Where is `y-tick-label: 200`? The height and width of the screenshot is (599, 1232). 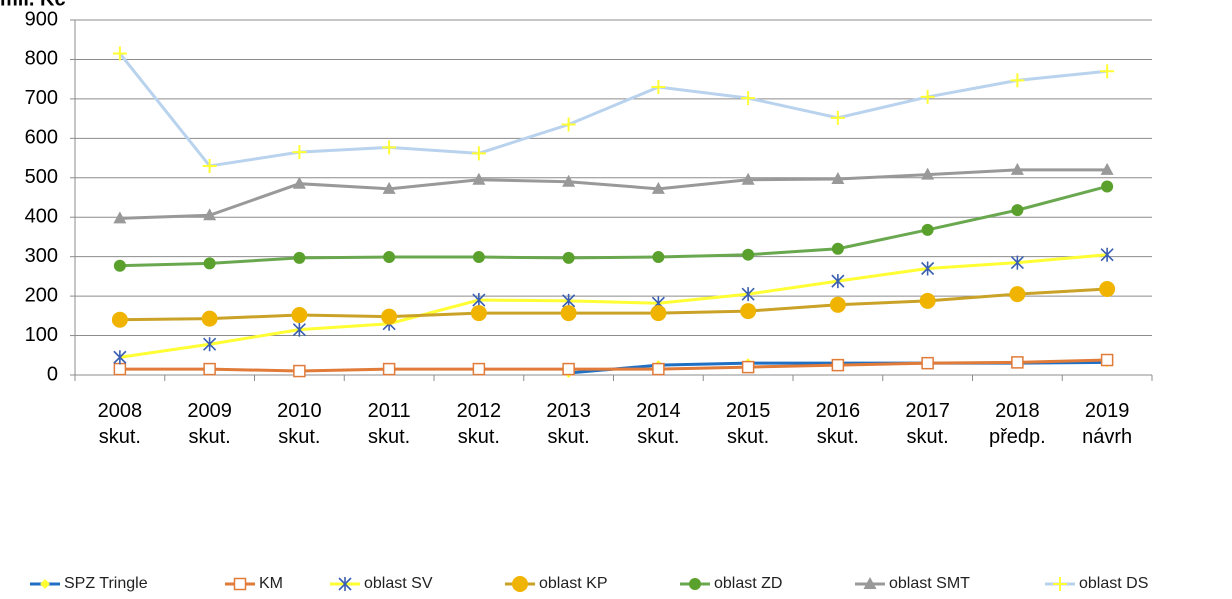
y-tick-label: 200 is located at coordinates (41, 295).